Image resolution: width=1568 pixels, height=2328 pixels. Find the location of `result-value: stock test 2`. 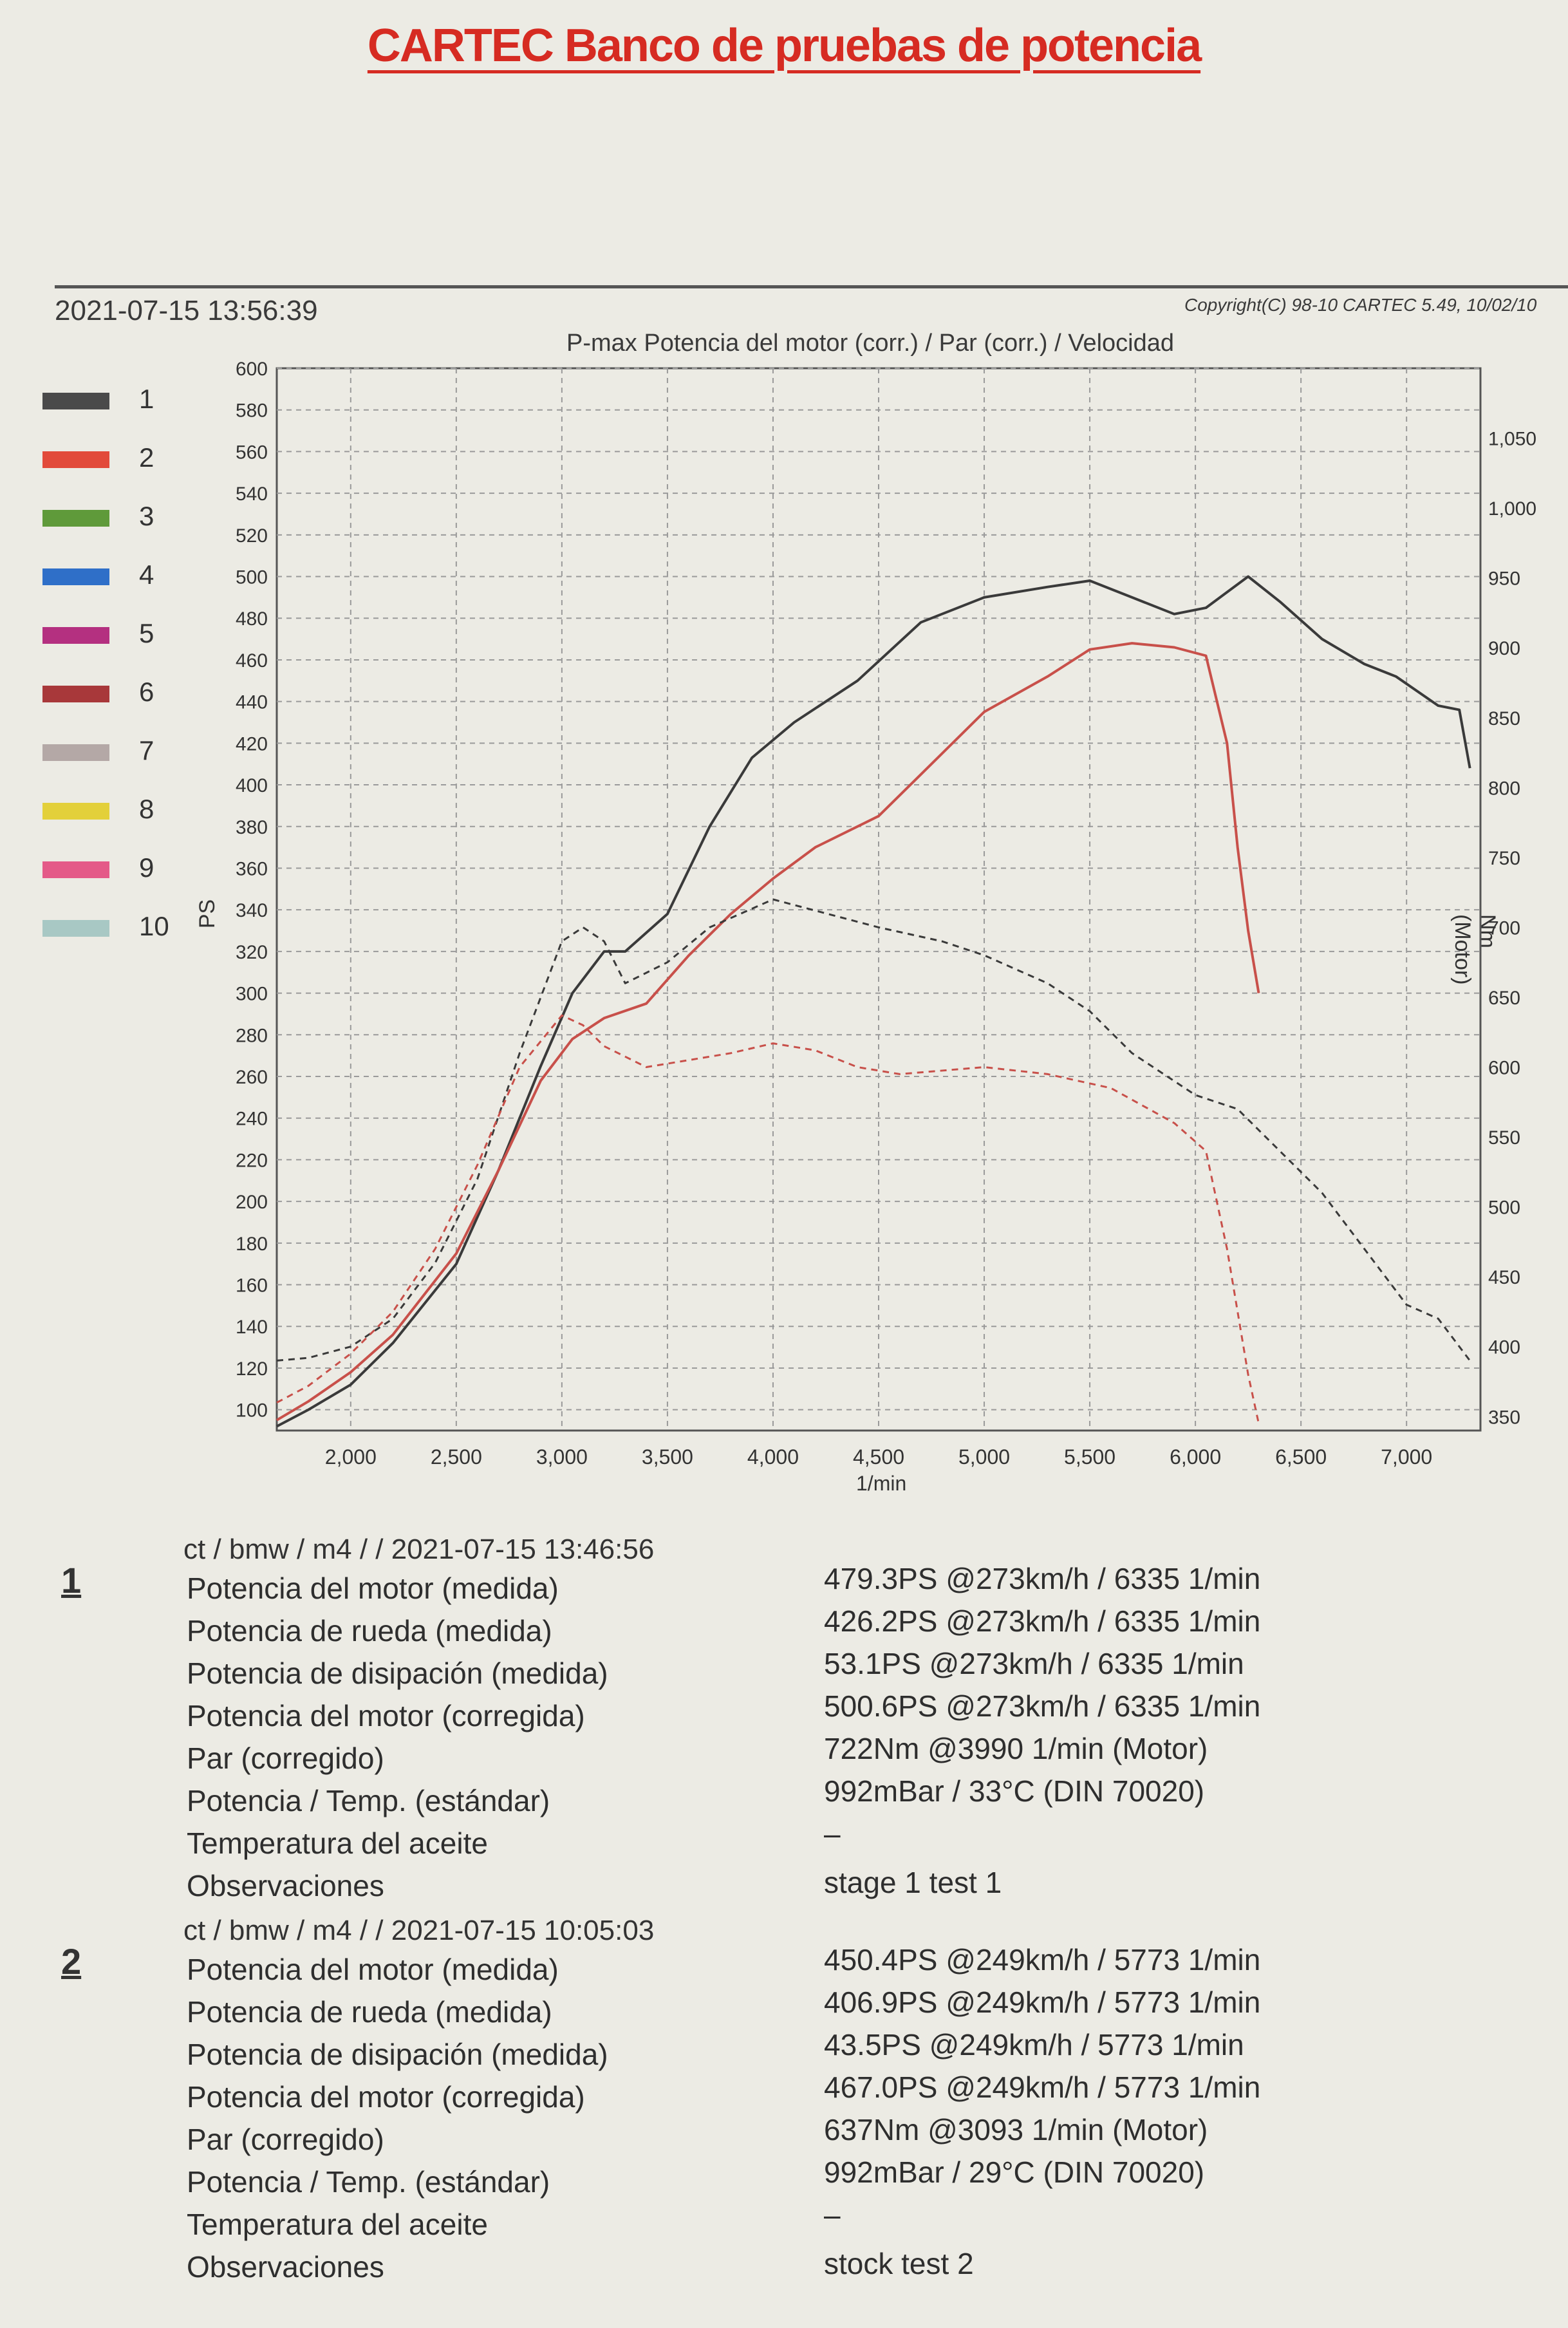

result-value: stock test 2 is located at coordinates (899, 2263).